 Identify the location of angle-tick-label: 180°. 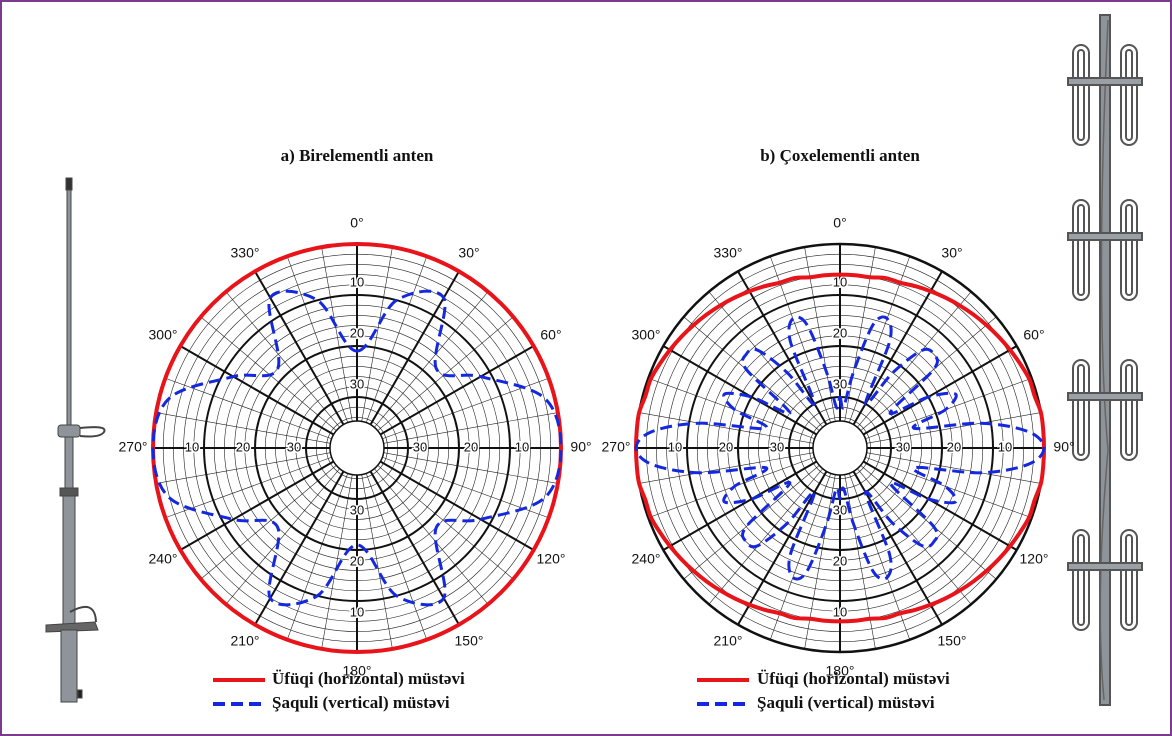
(840, 671).